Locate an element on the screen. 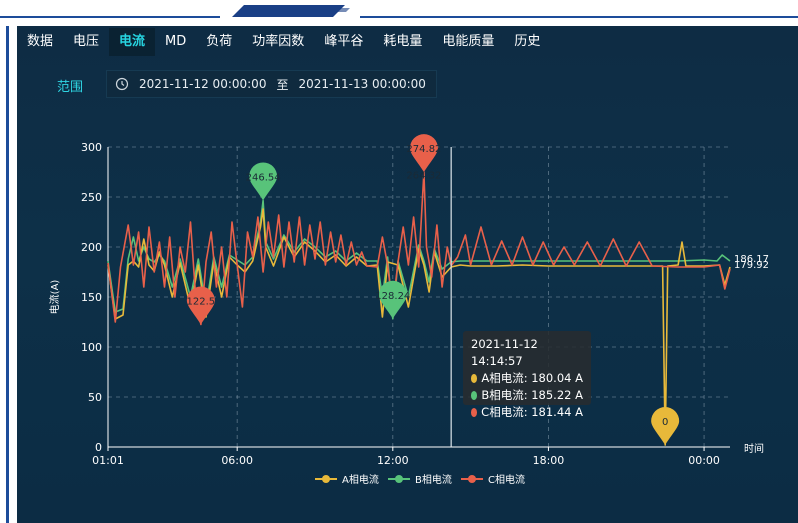 Image resolution: width=798 pixels, height=523 pixels. tab-4: 负荷 is located at coordinates (219, 41).